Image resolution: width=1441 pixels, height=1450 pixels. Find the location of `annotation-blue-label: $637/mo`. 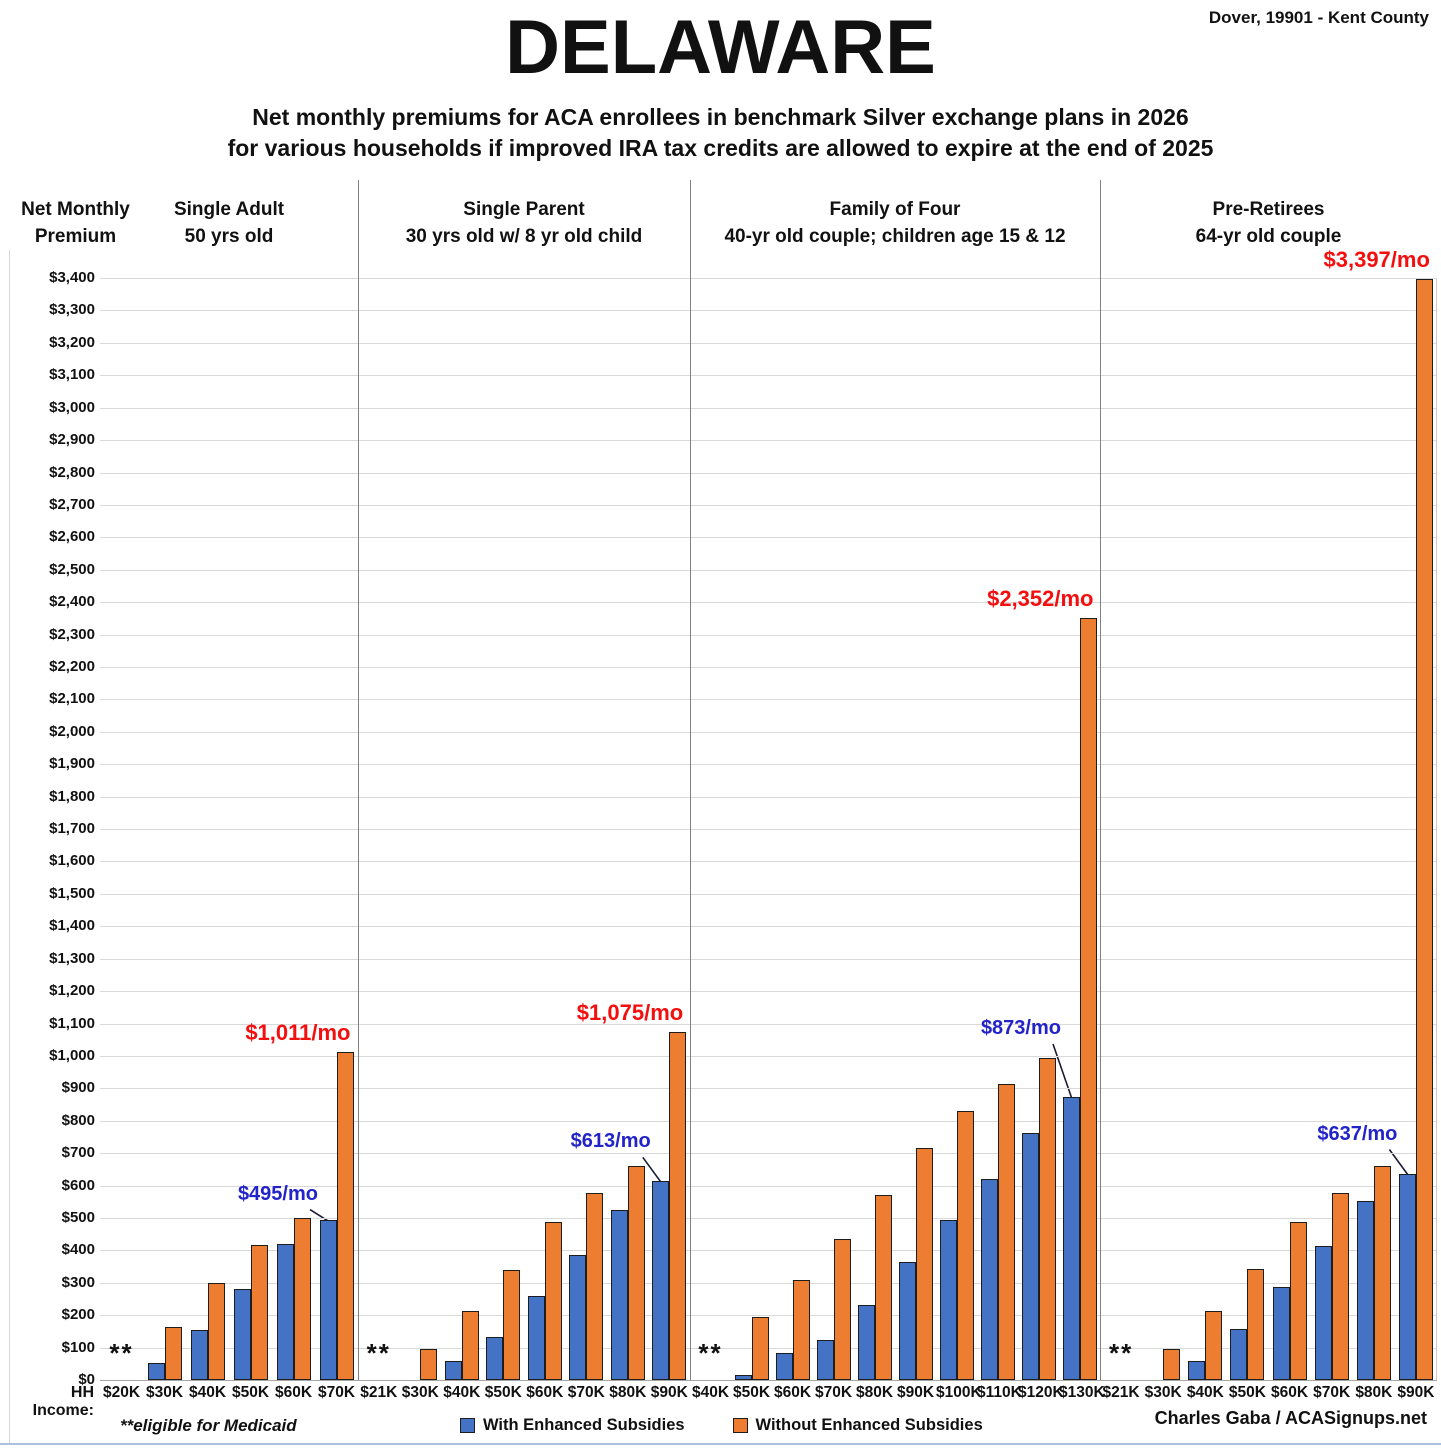

annotation-blue-label: $637/mo is located at coordinates (1357, 1133).